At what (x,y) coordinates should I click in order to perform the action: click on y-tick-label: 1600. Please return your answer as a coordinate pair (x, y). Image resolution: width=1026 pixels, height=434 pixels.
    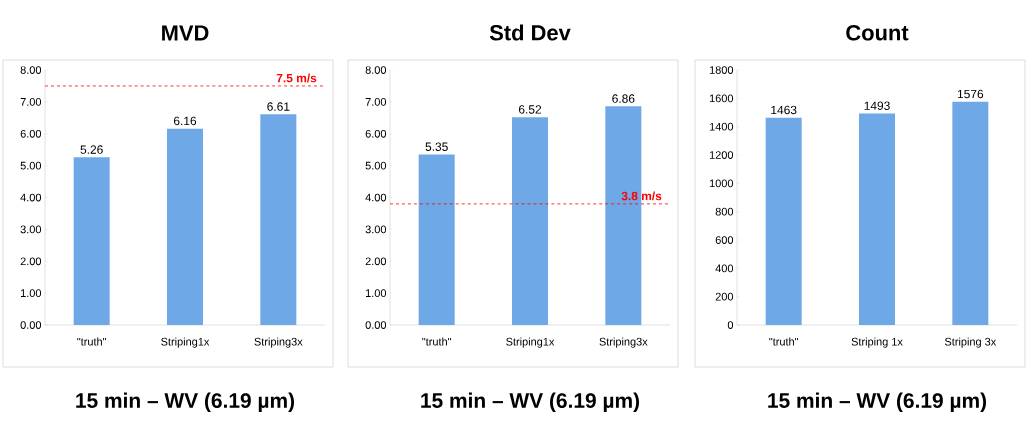
    Looking at the image, I should click on (721, 98).